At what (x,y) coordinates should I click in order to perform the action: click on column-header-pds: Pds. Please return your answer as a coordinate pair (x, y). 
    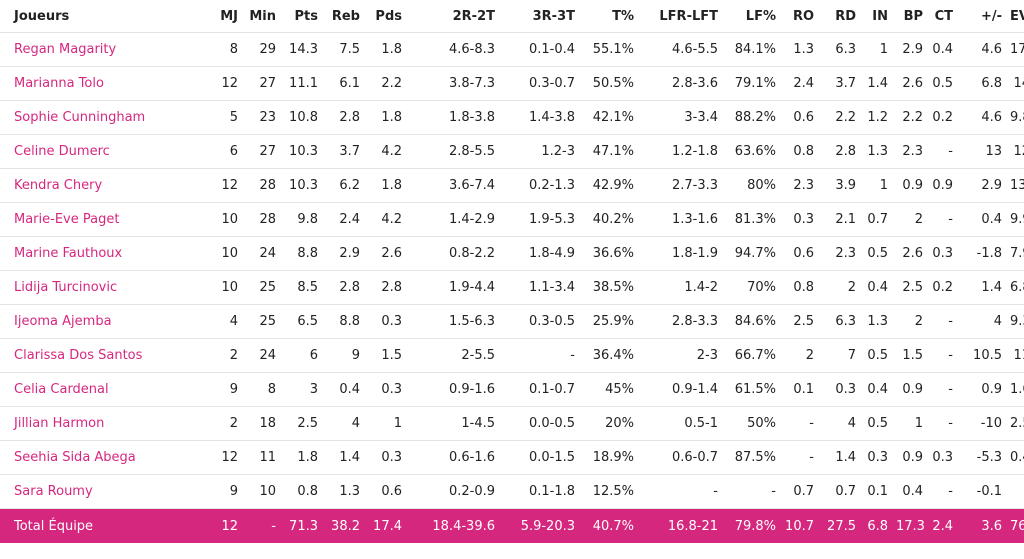
    Looking at the image, I should click on (385, 16).